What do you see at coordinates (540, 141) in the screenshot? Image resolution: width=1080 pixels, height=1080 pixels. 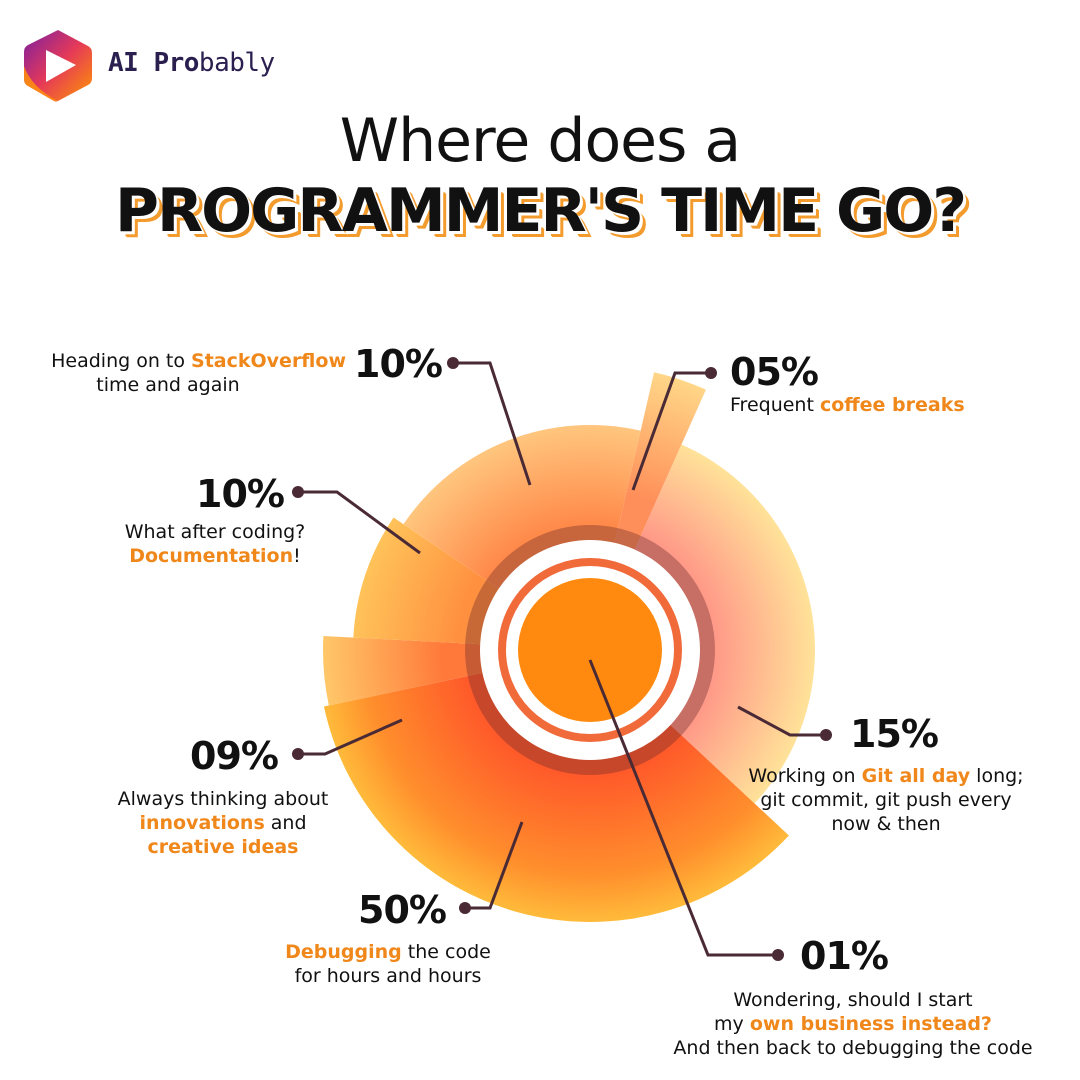 I see `title-line-1: Where does a` at bounding box center [540, 141].